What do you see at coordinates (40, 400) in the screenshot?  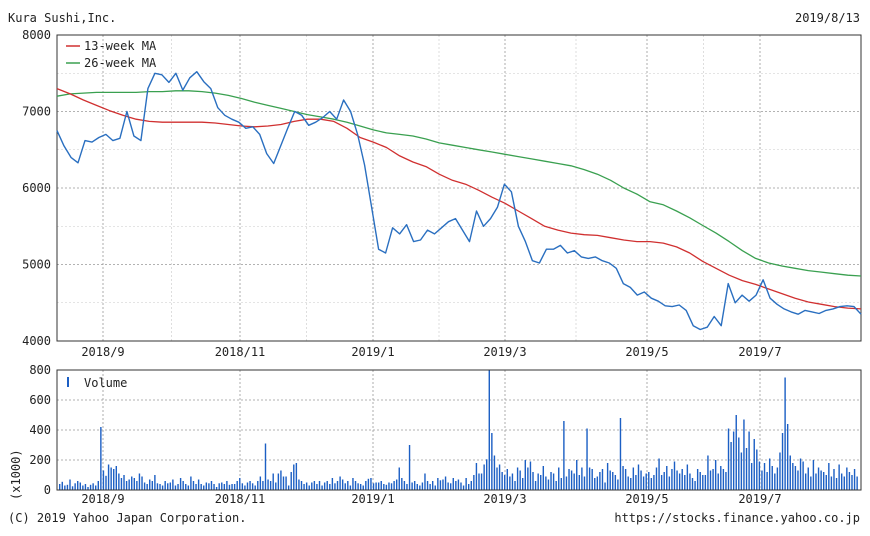 I see `volume-y-tick-label: 600` at bounding box center [40, 400].